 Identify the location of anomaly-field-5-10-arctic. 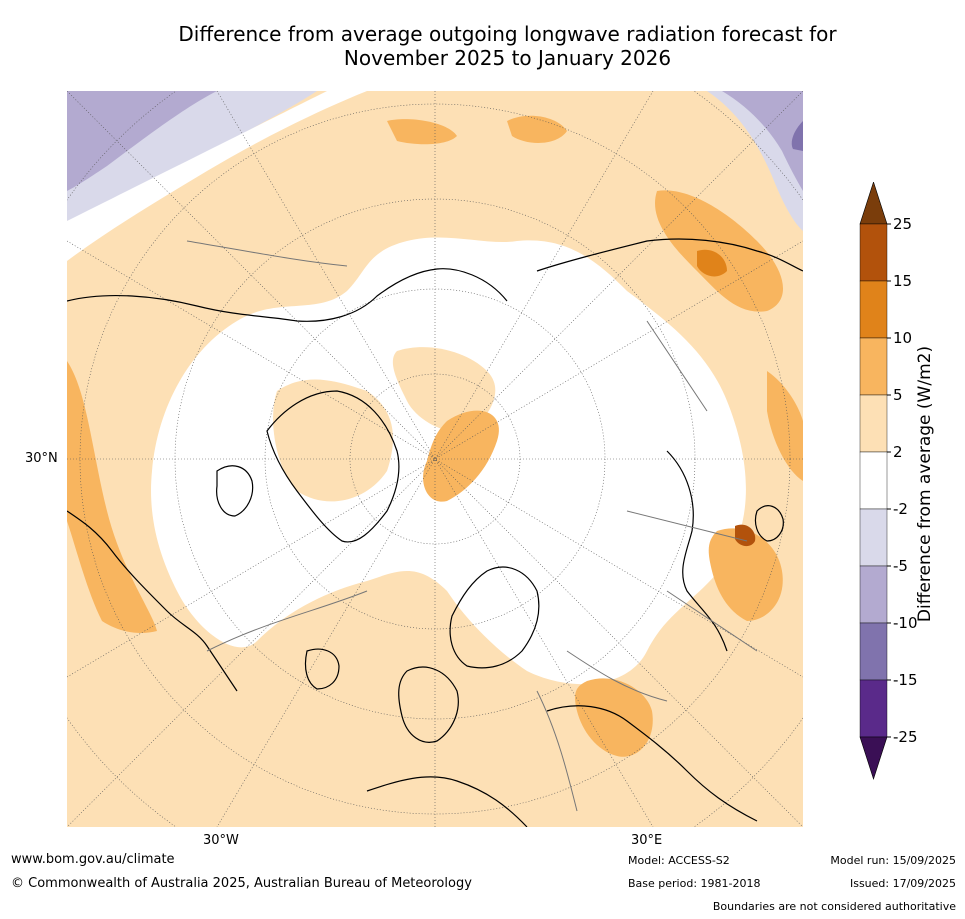
(461, 456).